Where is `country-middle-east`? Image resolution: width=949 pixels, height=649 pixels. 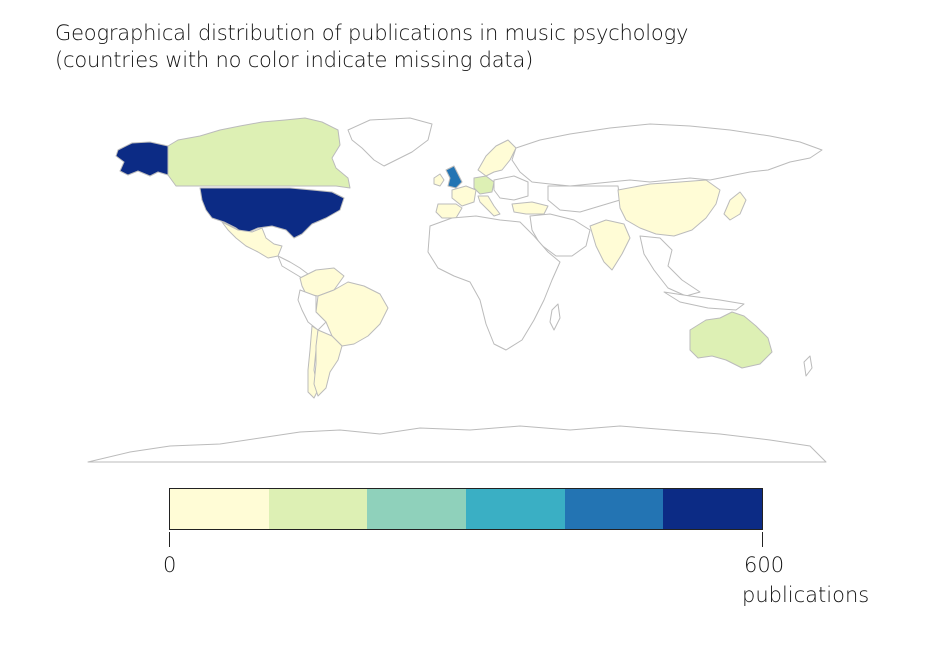 country-middle-east is located at coordinates (560, 235).